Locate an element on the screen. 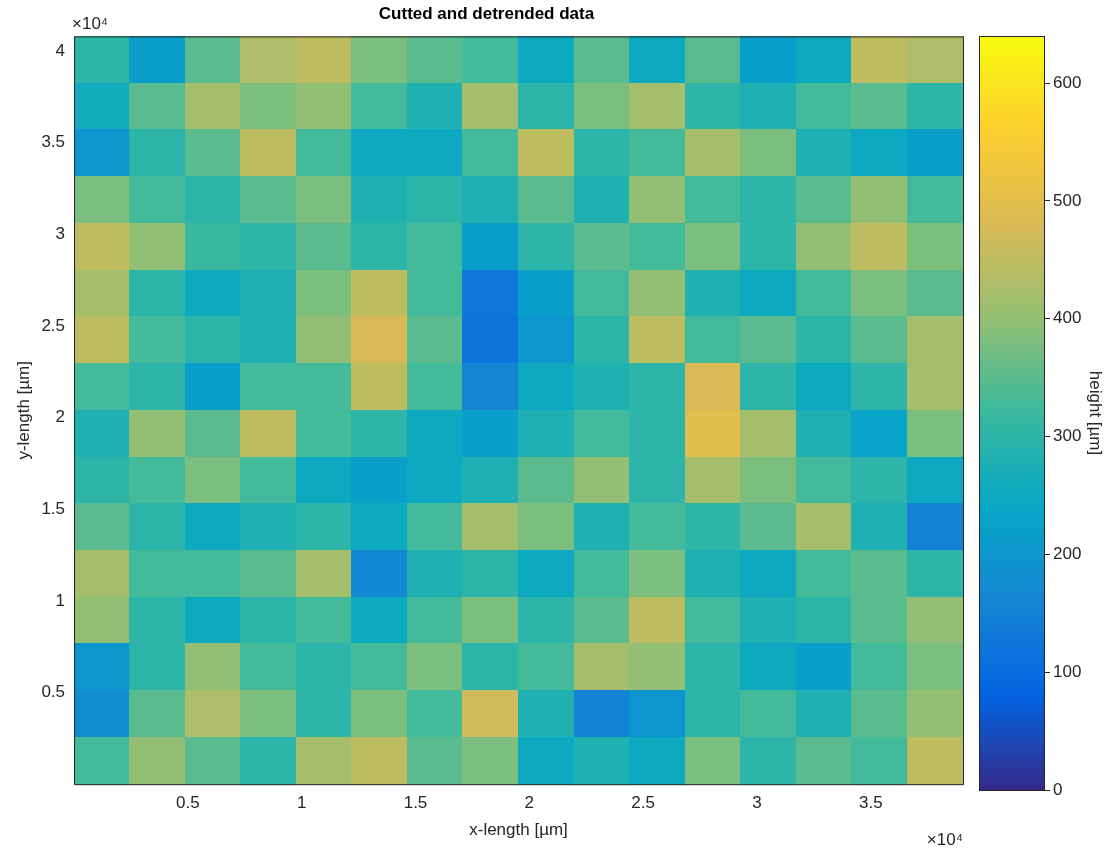  color-bar-label: 400 is located at coordinates (1067, 318).